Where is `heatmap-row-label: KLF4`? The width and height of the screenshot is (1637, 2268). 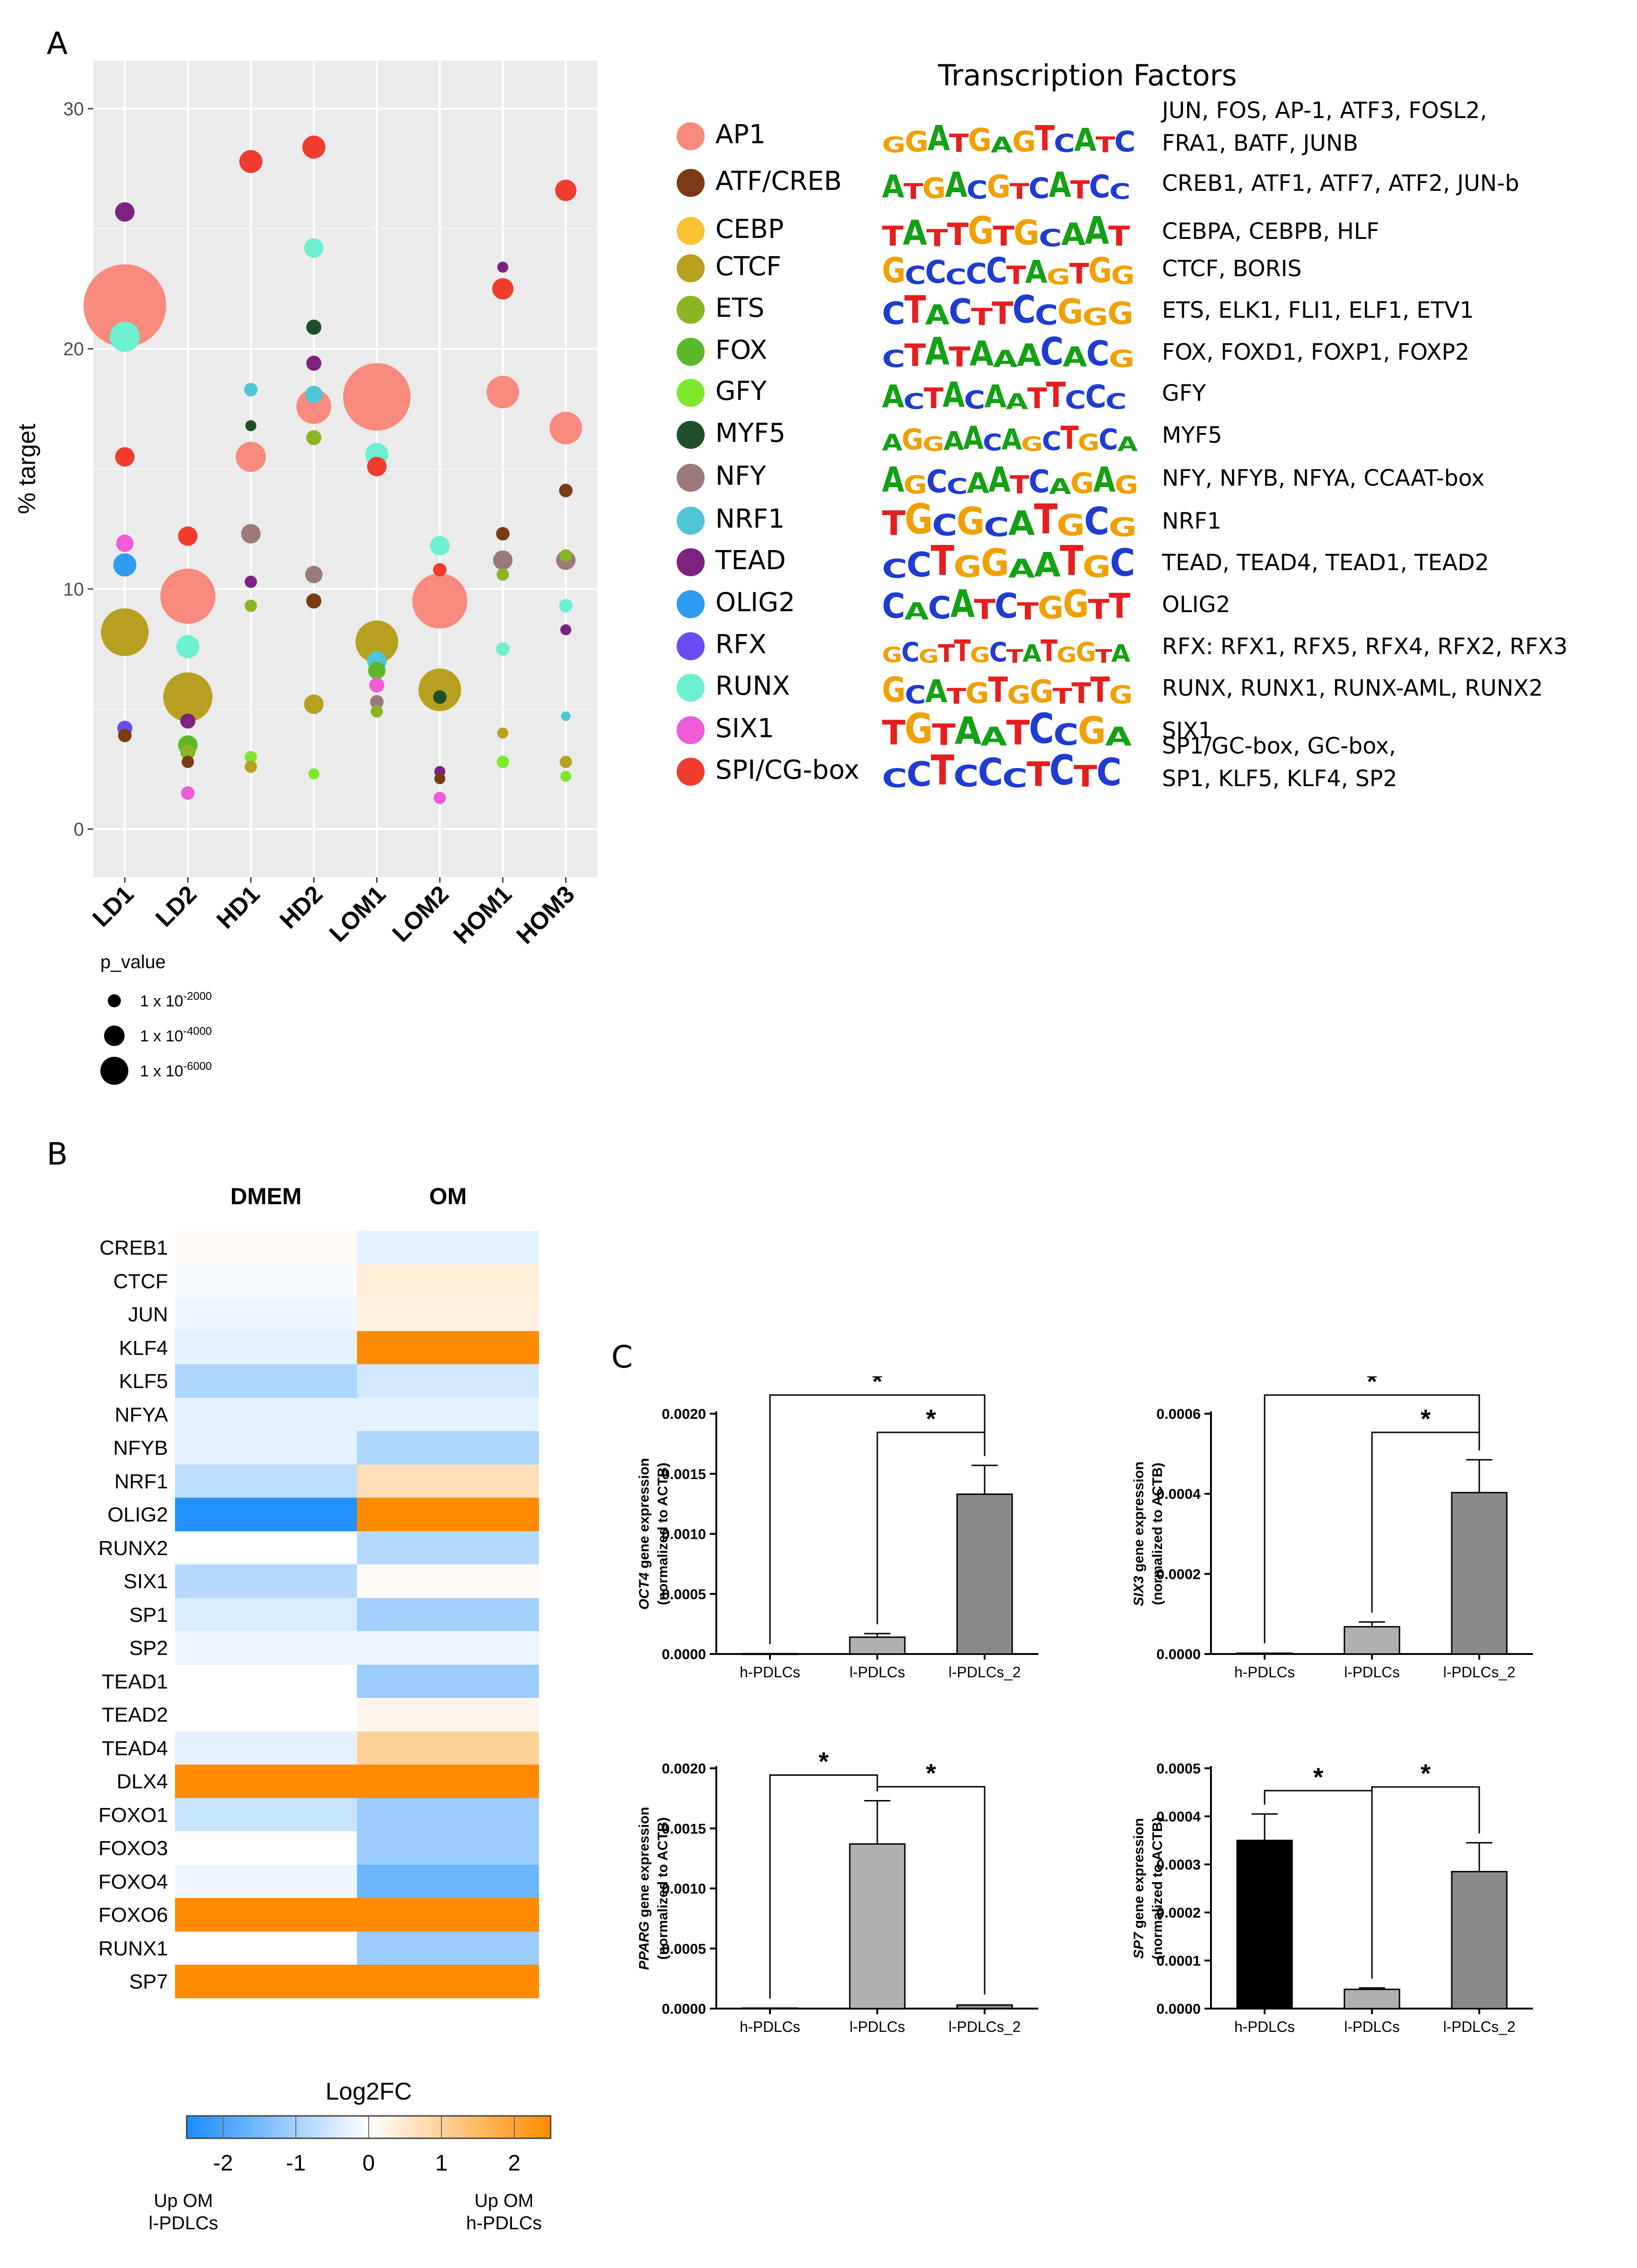
heatmap-row-label: KLF4 is located at coordinates (143, 1348).